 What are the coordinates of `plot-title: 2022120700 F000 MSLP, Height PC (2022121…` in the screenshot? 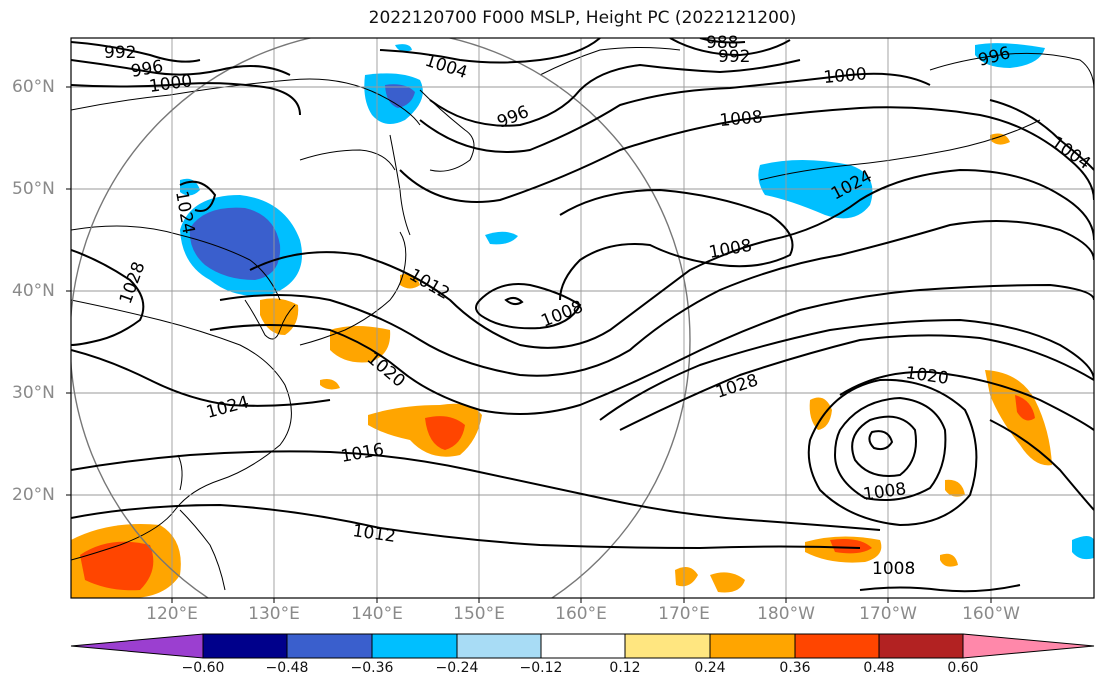 It's located at (582, 18).